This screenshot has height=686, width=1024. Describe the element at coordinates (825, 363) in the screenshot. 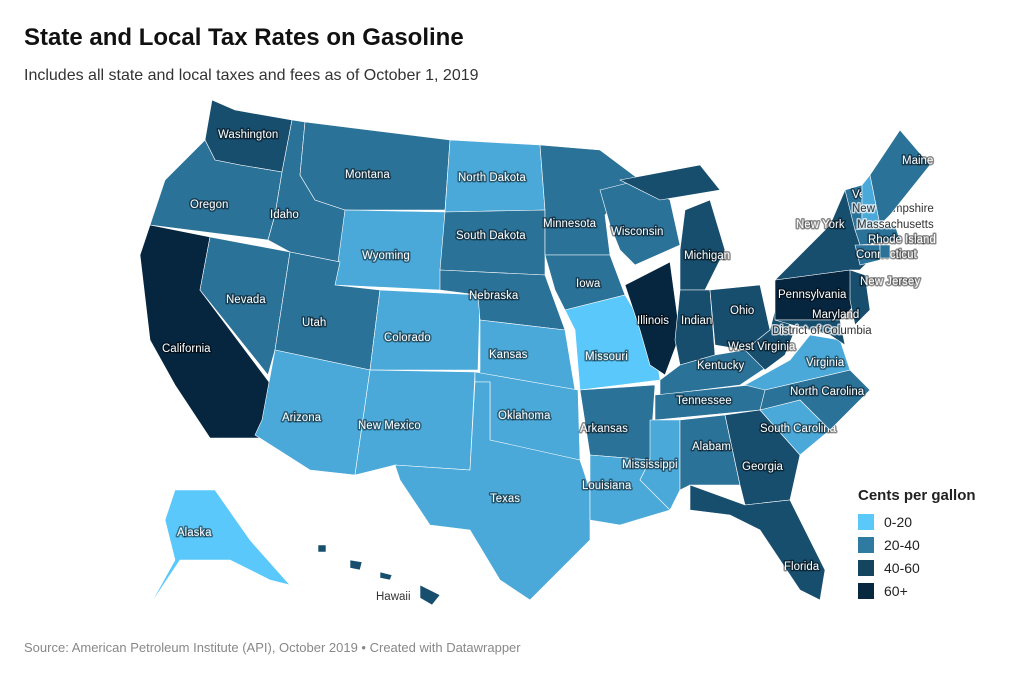

I see `state-label: Virginia` at that location.